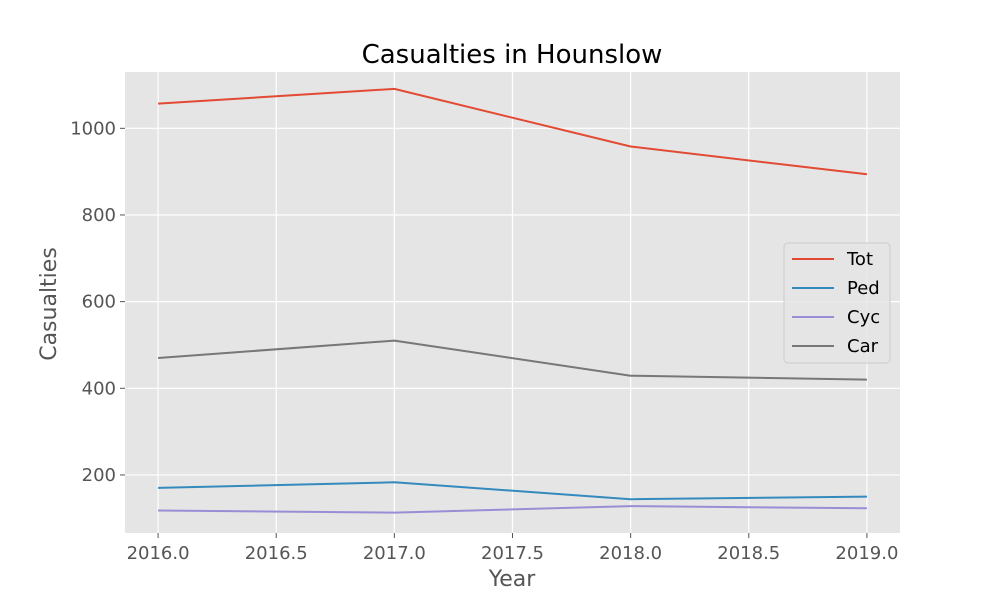  Describe the element at coordinates (512, 553) in the screenshot. I see `x-tick-label: 2017.5` at that location.